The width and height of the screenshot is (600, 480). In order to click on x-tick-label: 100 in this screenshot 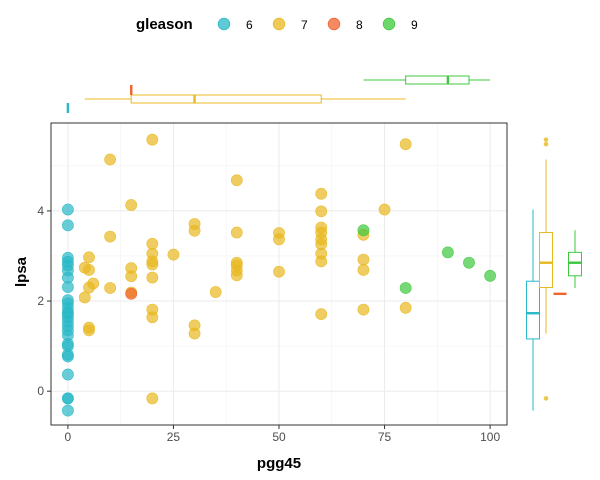, I will do `click(490, 437)`.